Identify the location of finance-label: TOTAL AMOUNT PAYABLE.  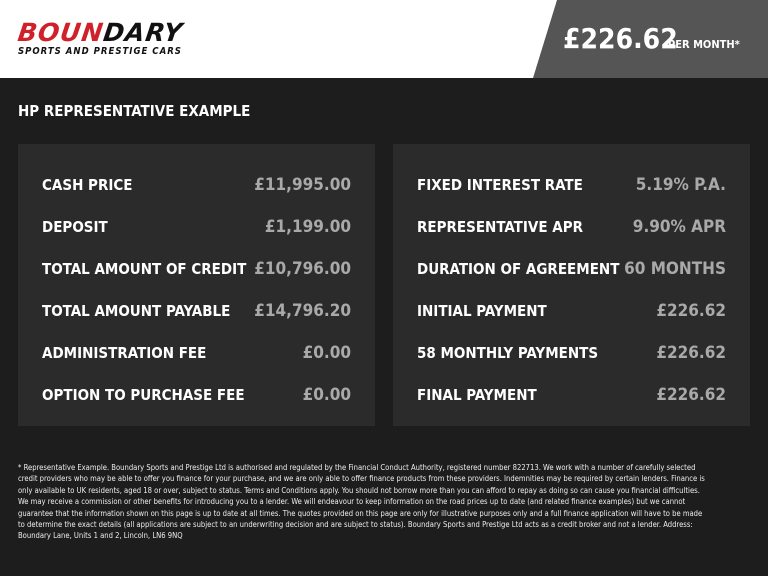
(136, 311).